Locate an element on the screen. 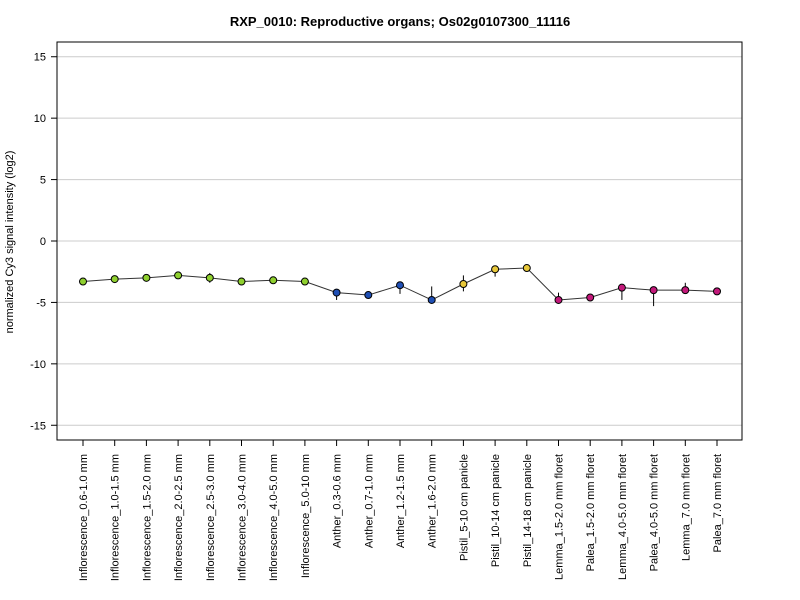 The height and width of the screenshot is (600, 800). x-tick-label: Inflorescence_5.0-10 mm is located at coordinates (306, 516).